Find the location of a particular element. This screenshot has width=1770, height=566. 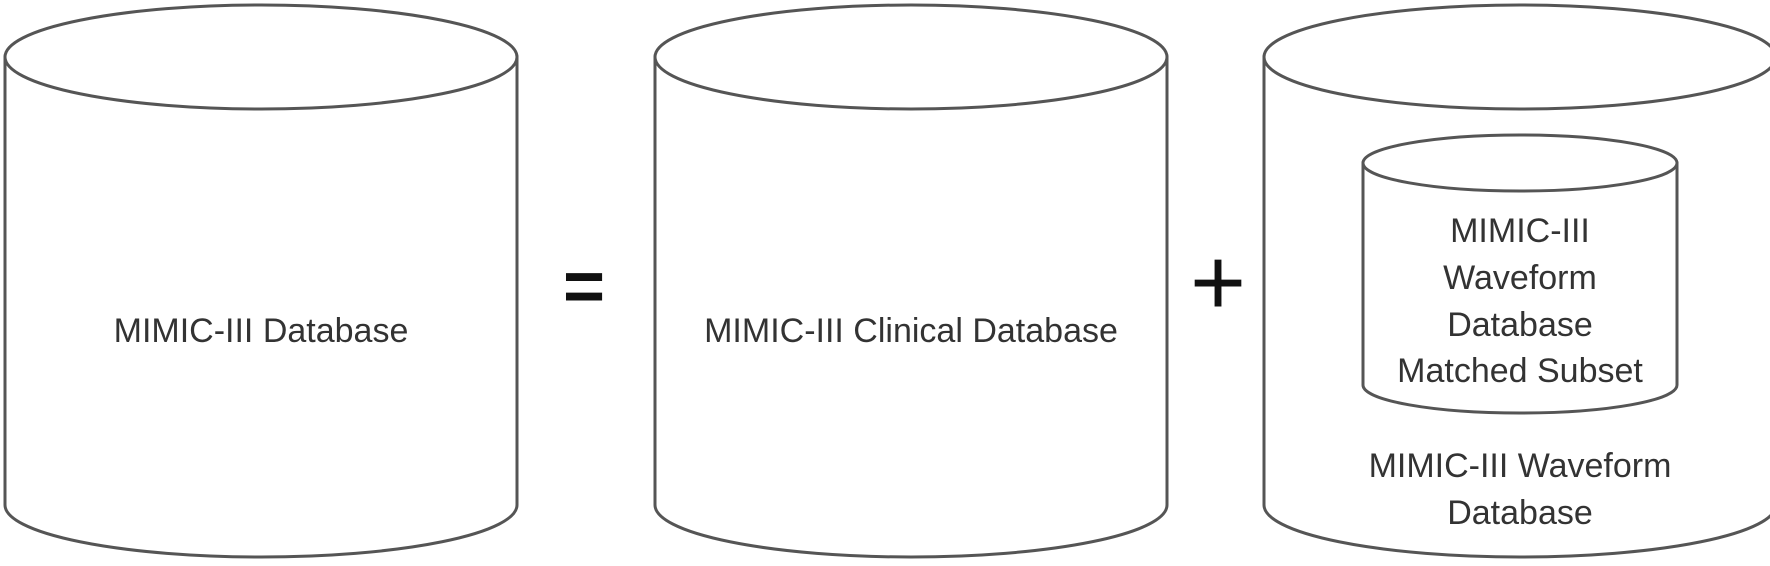

waveform-database-cylinder-top is located at coordinates (1516, 57).